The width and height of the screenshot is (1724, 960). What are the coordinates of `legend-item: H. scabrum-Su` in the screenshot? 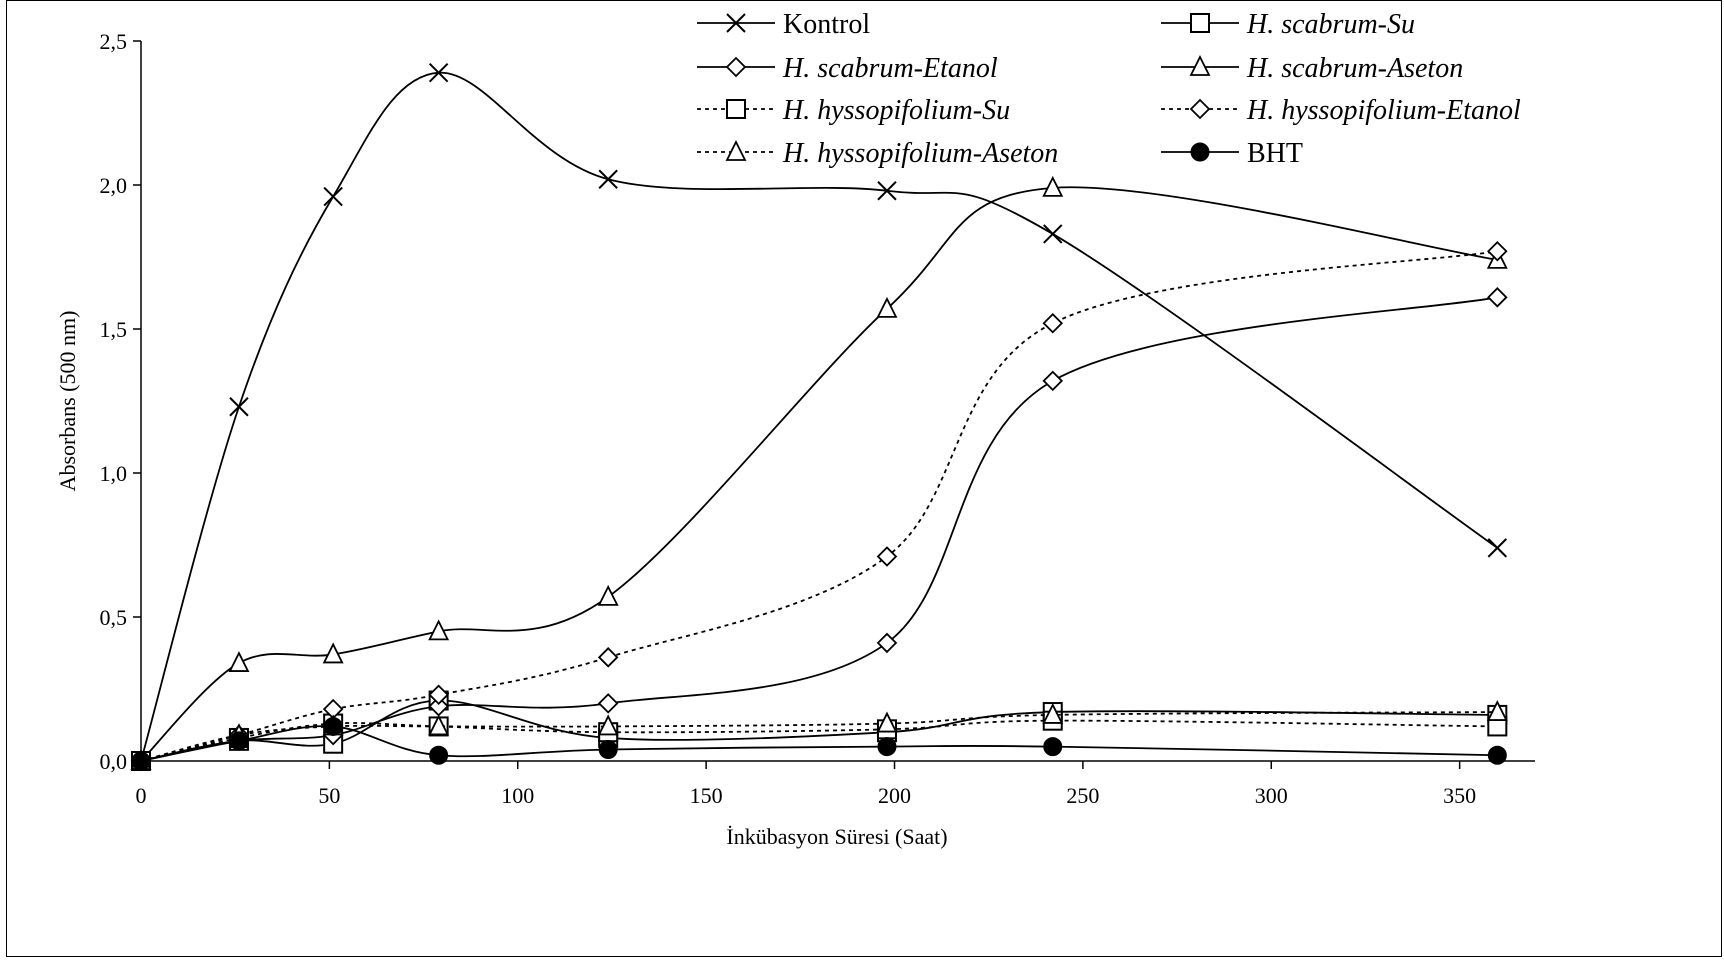 It's located at (1288, 24).